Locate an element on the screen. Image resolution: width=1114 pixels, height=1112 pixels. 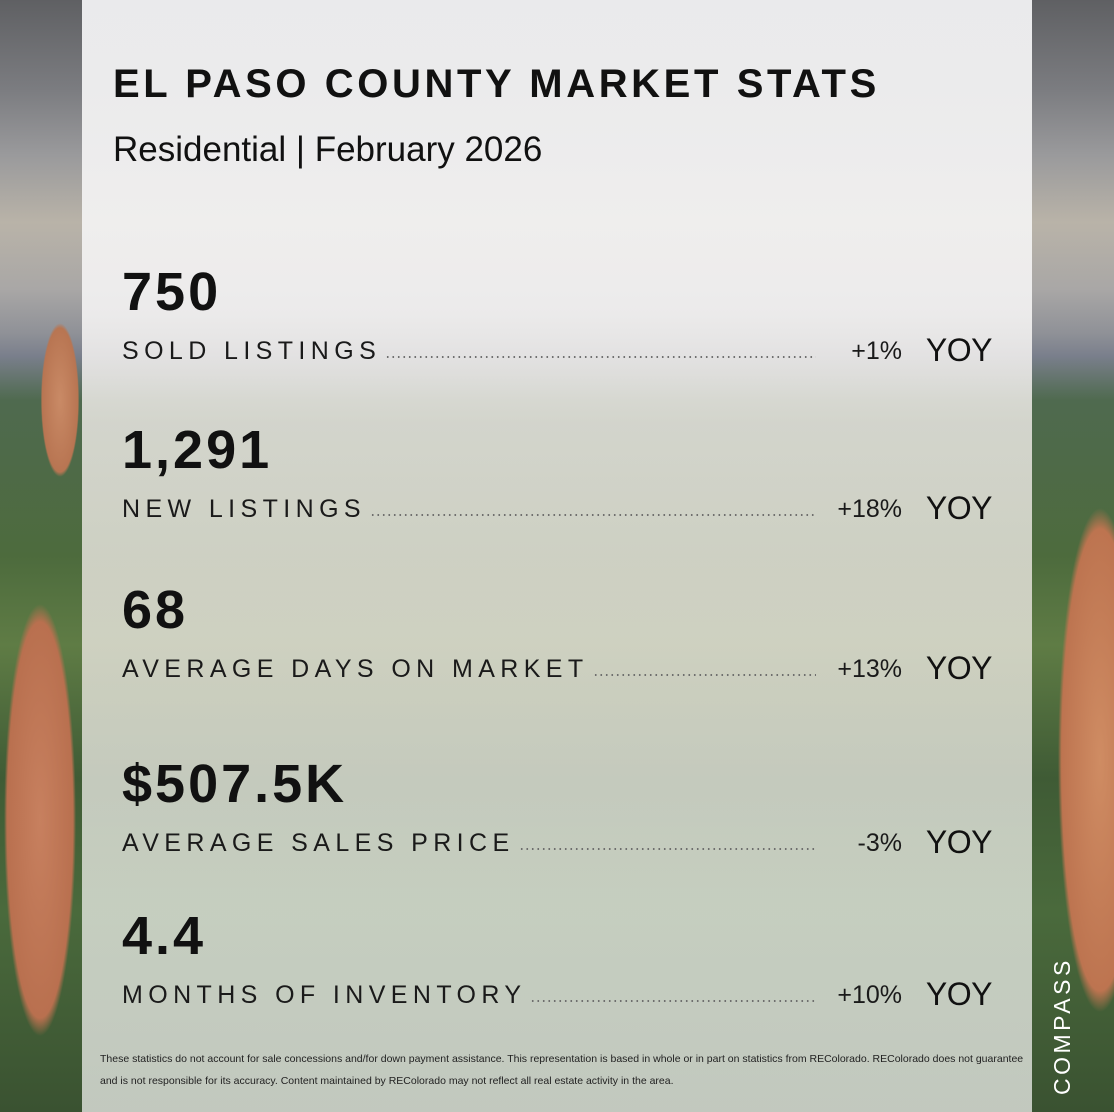
stat-new-listings: 1,291 NEW LISTINGS +18% YOY is located at coordinates (557, 475).